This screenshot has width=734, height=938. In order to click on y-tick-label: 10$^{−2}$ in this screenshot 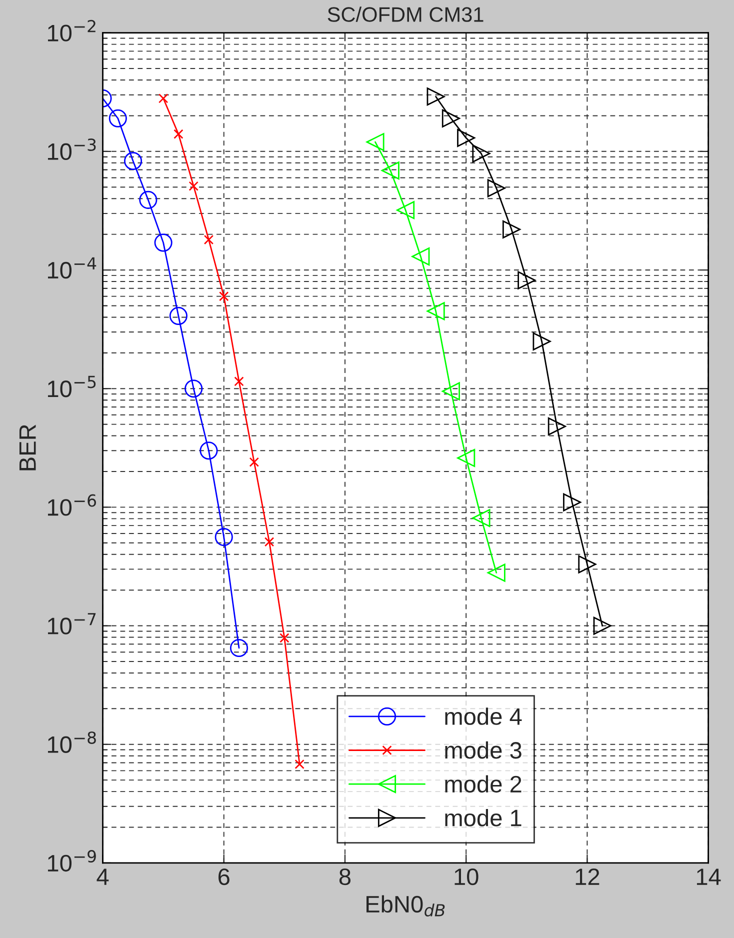, I will do `click(72, 31)`.